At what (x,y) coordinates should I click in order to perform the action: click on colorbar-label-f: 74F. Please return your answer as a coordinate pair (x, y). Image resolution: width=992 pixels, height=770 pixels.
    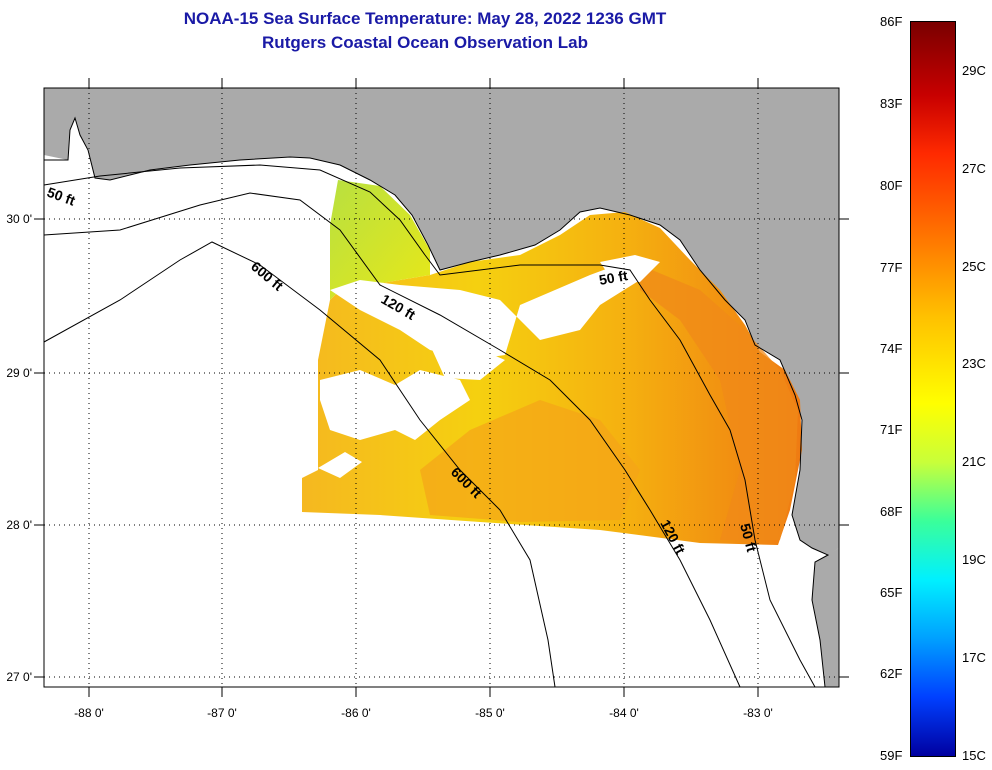
    Looking at the image, I should click on (891, 348).